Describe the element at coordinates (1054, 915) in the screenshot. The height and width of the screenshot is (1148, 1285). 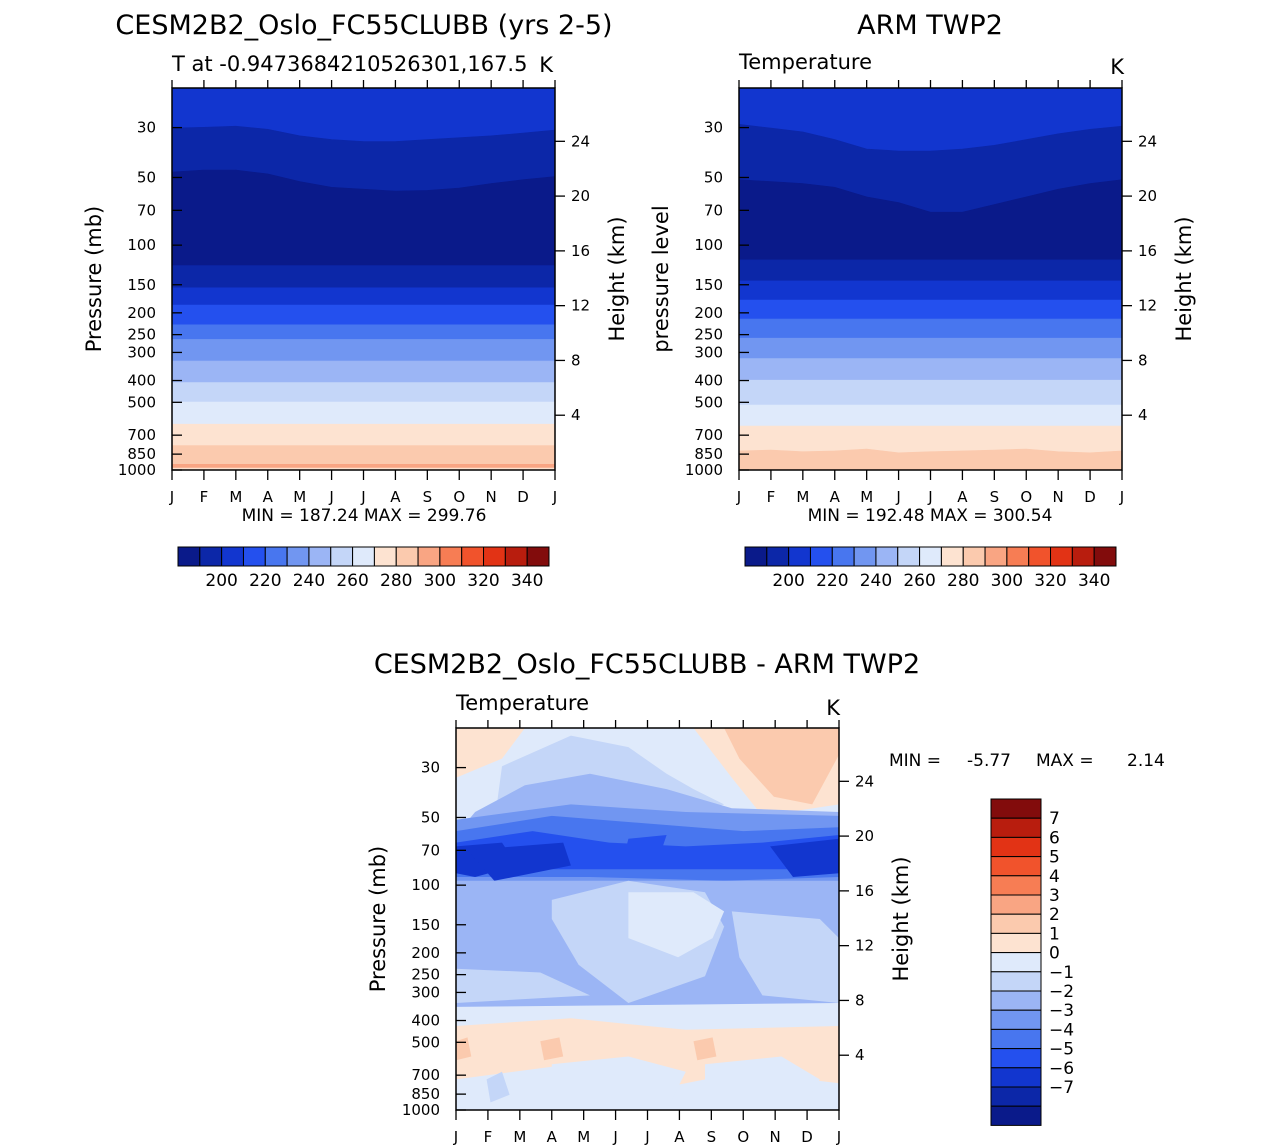
I see `colorbar-label: 2` at that location.